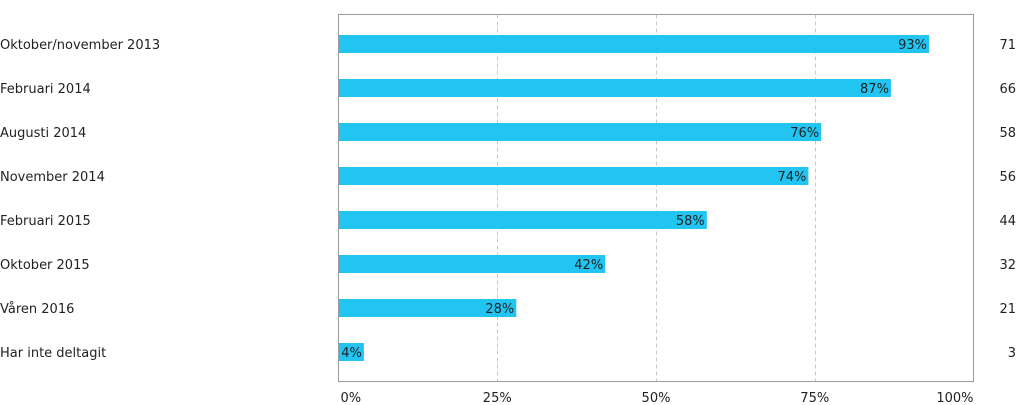 The height and width of the screenshot is (405, 1024). What do you see at coordinates (804, 133) in the screenshot?
I see `bar-value-label: 76%` at bounding box center [804, 133].